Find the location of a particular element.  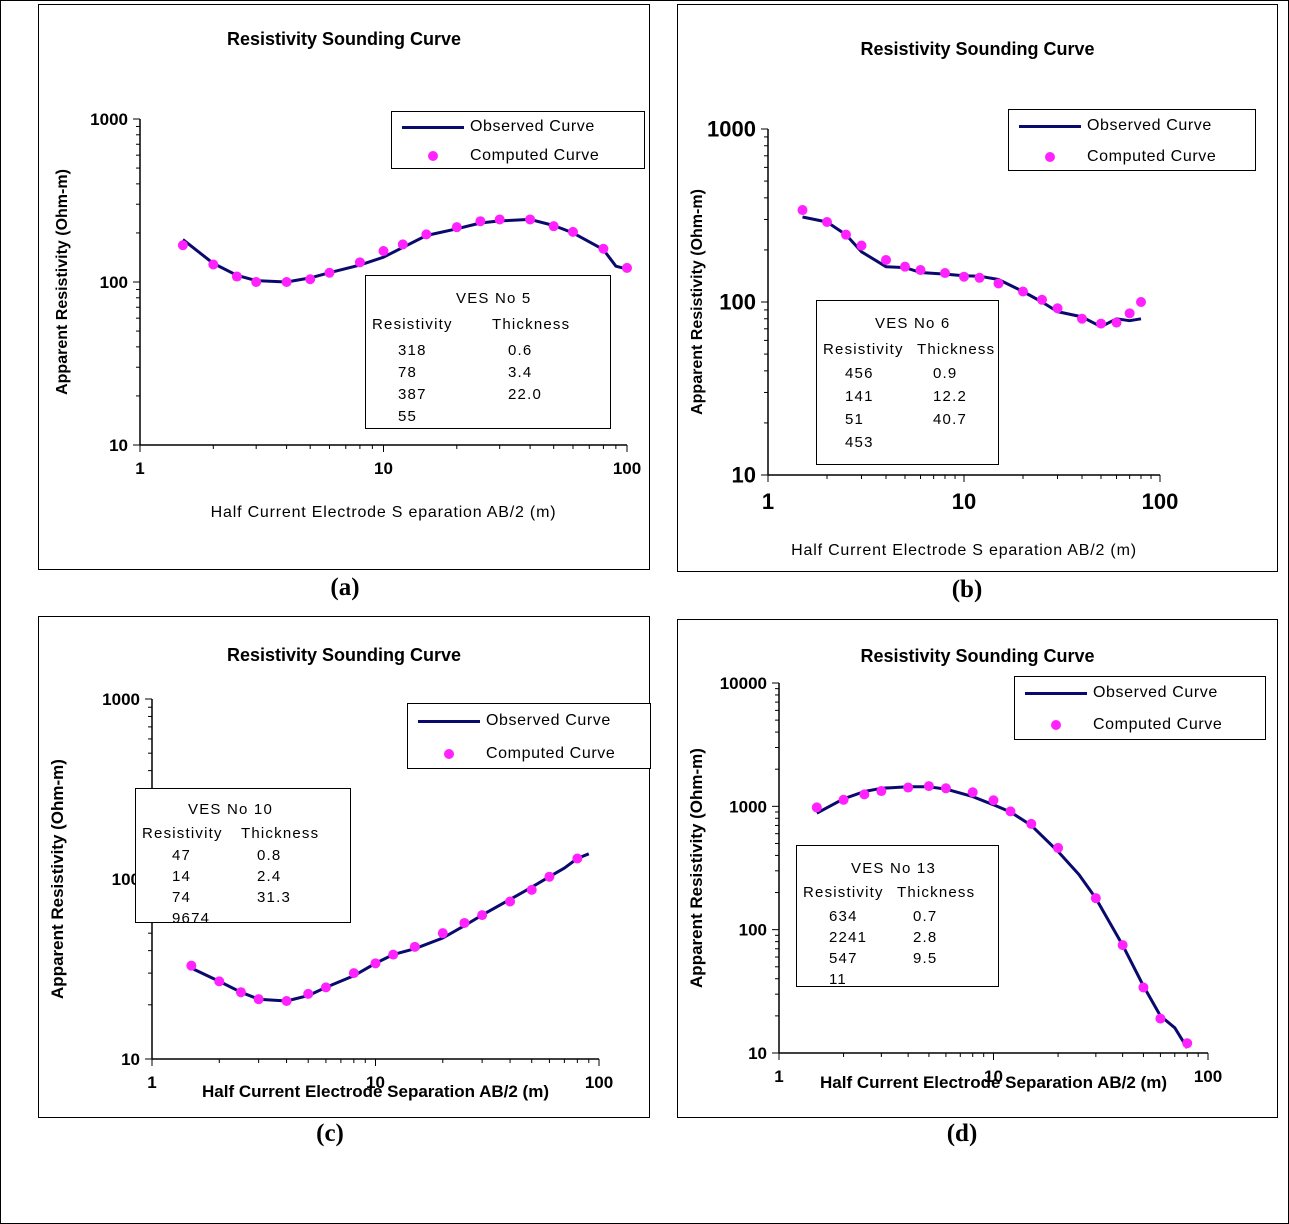

ves-resistivity-value: 9674 is located at coordinates (191, 918).